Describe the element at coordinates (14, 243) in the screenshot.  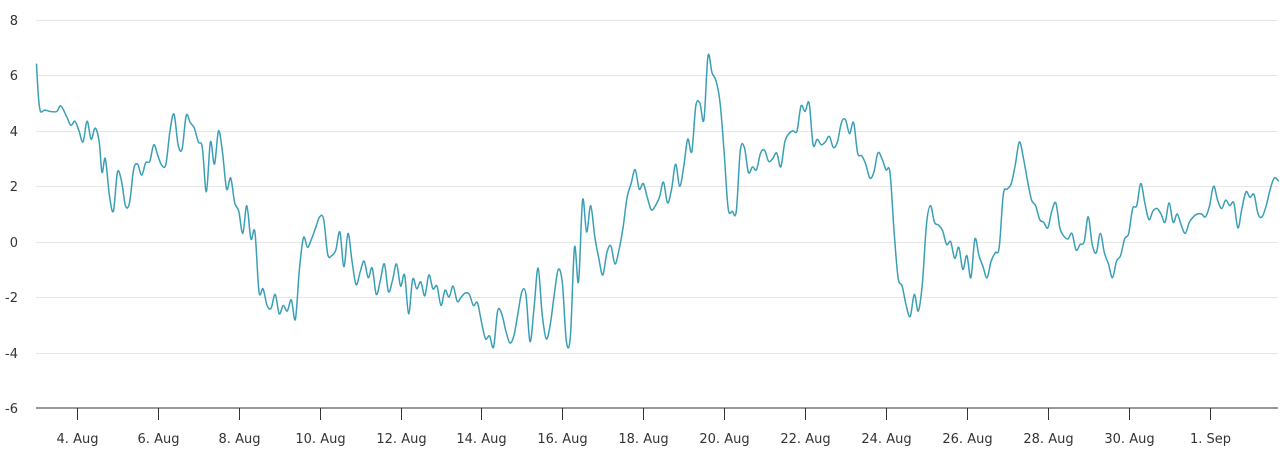
I see `y-axis-label: 0` at that location.